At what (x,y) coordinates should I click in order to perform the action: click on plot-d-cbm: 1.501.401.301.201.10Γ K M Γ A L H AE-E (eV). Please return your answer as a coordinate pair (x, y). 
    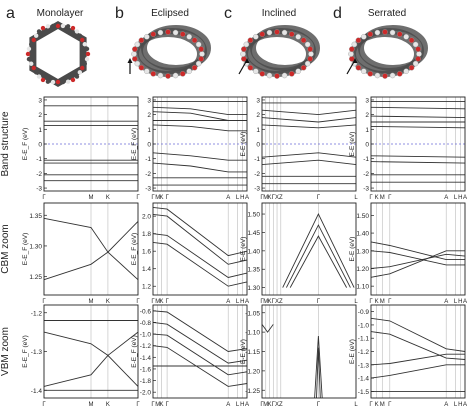
    Looking at the image, I should click on (408, 253).